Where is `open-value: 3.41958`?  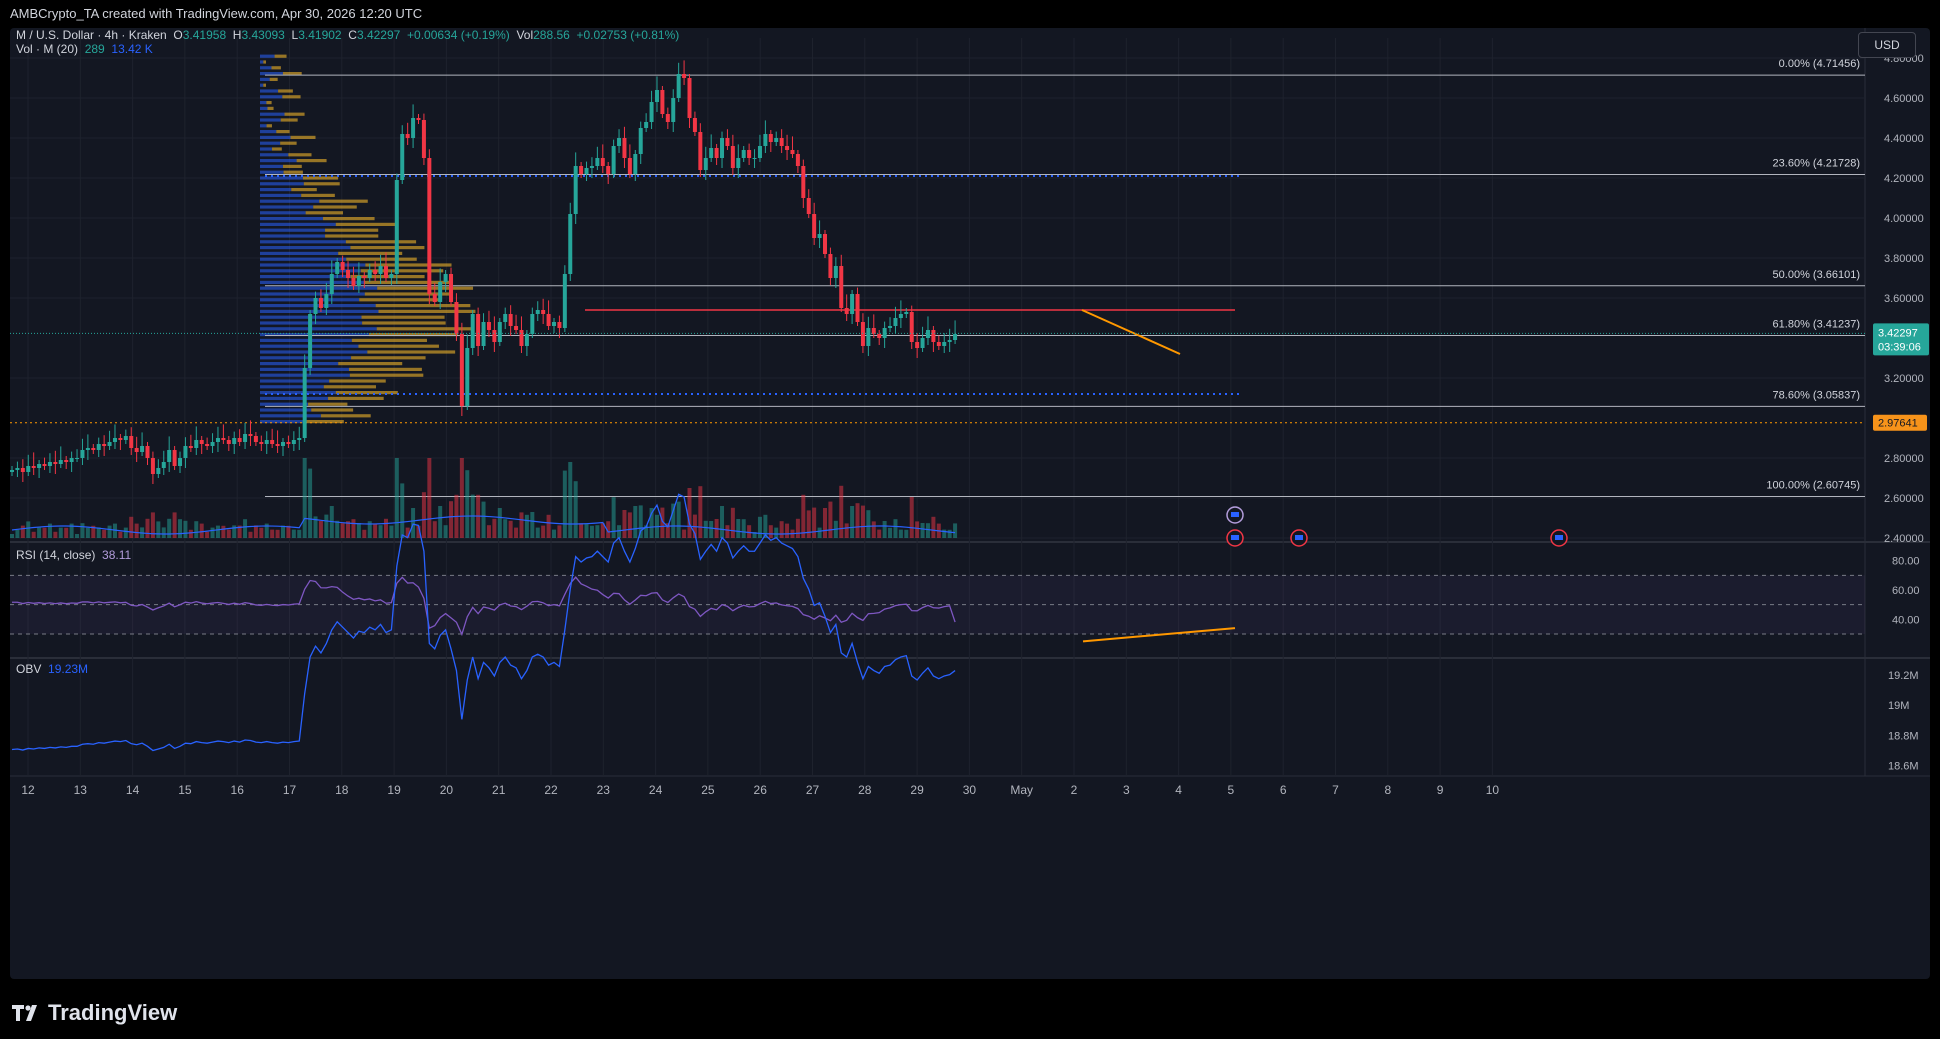
open-value: 3.41958 is located at coordinates (204, 35).